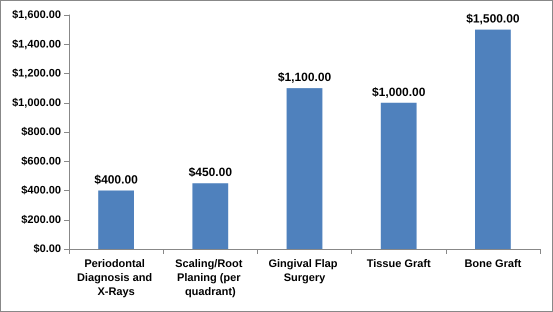  Describe the element at coordinates (399, 264) in the screenshot. I see `x-tick-label: Tissue Graft` at that location.